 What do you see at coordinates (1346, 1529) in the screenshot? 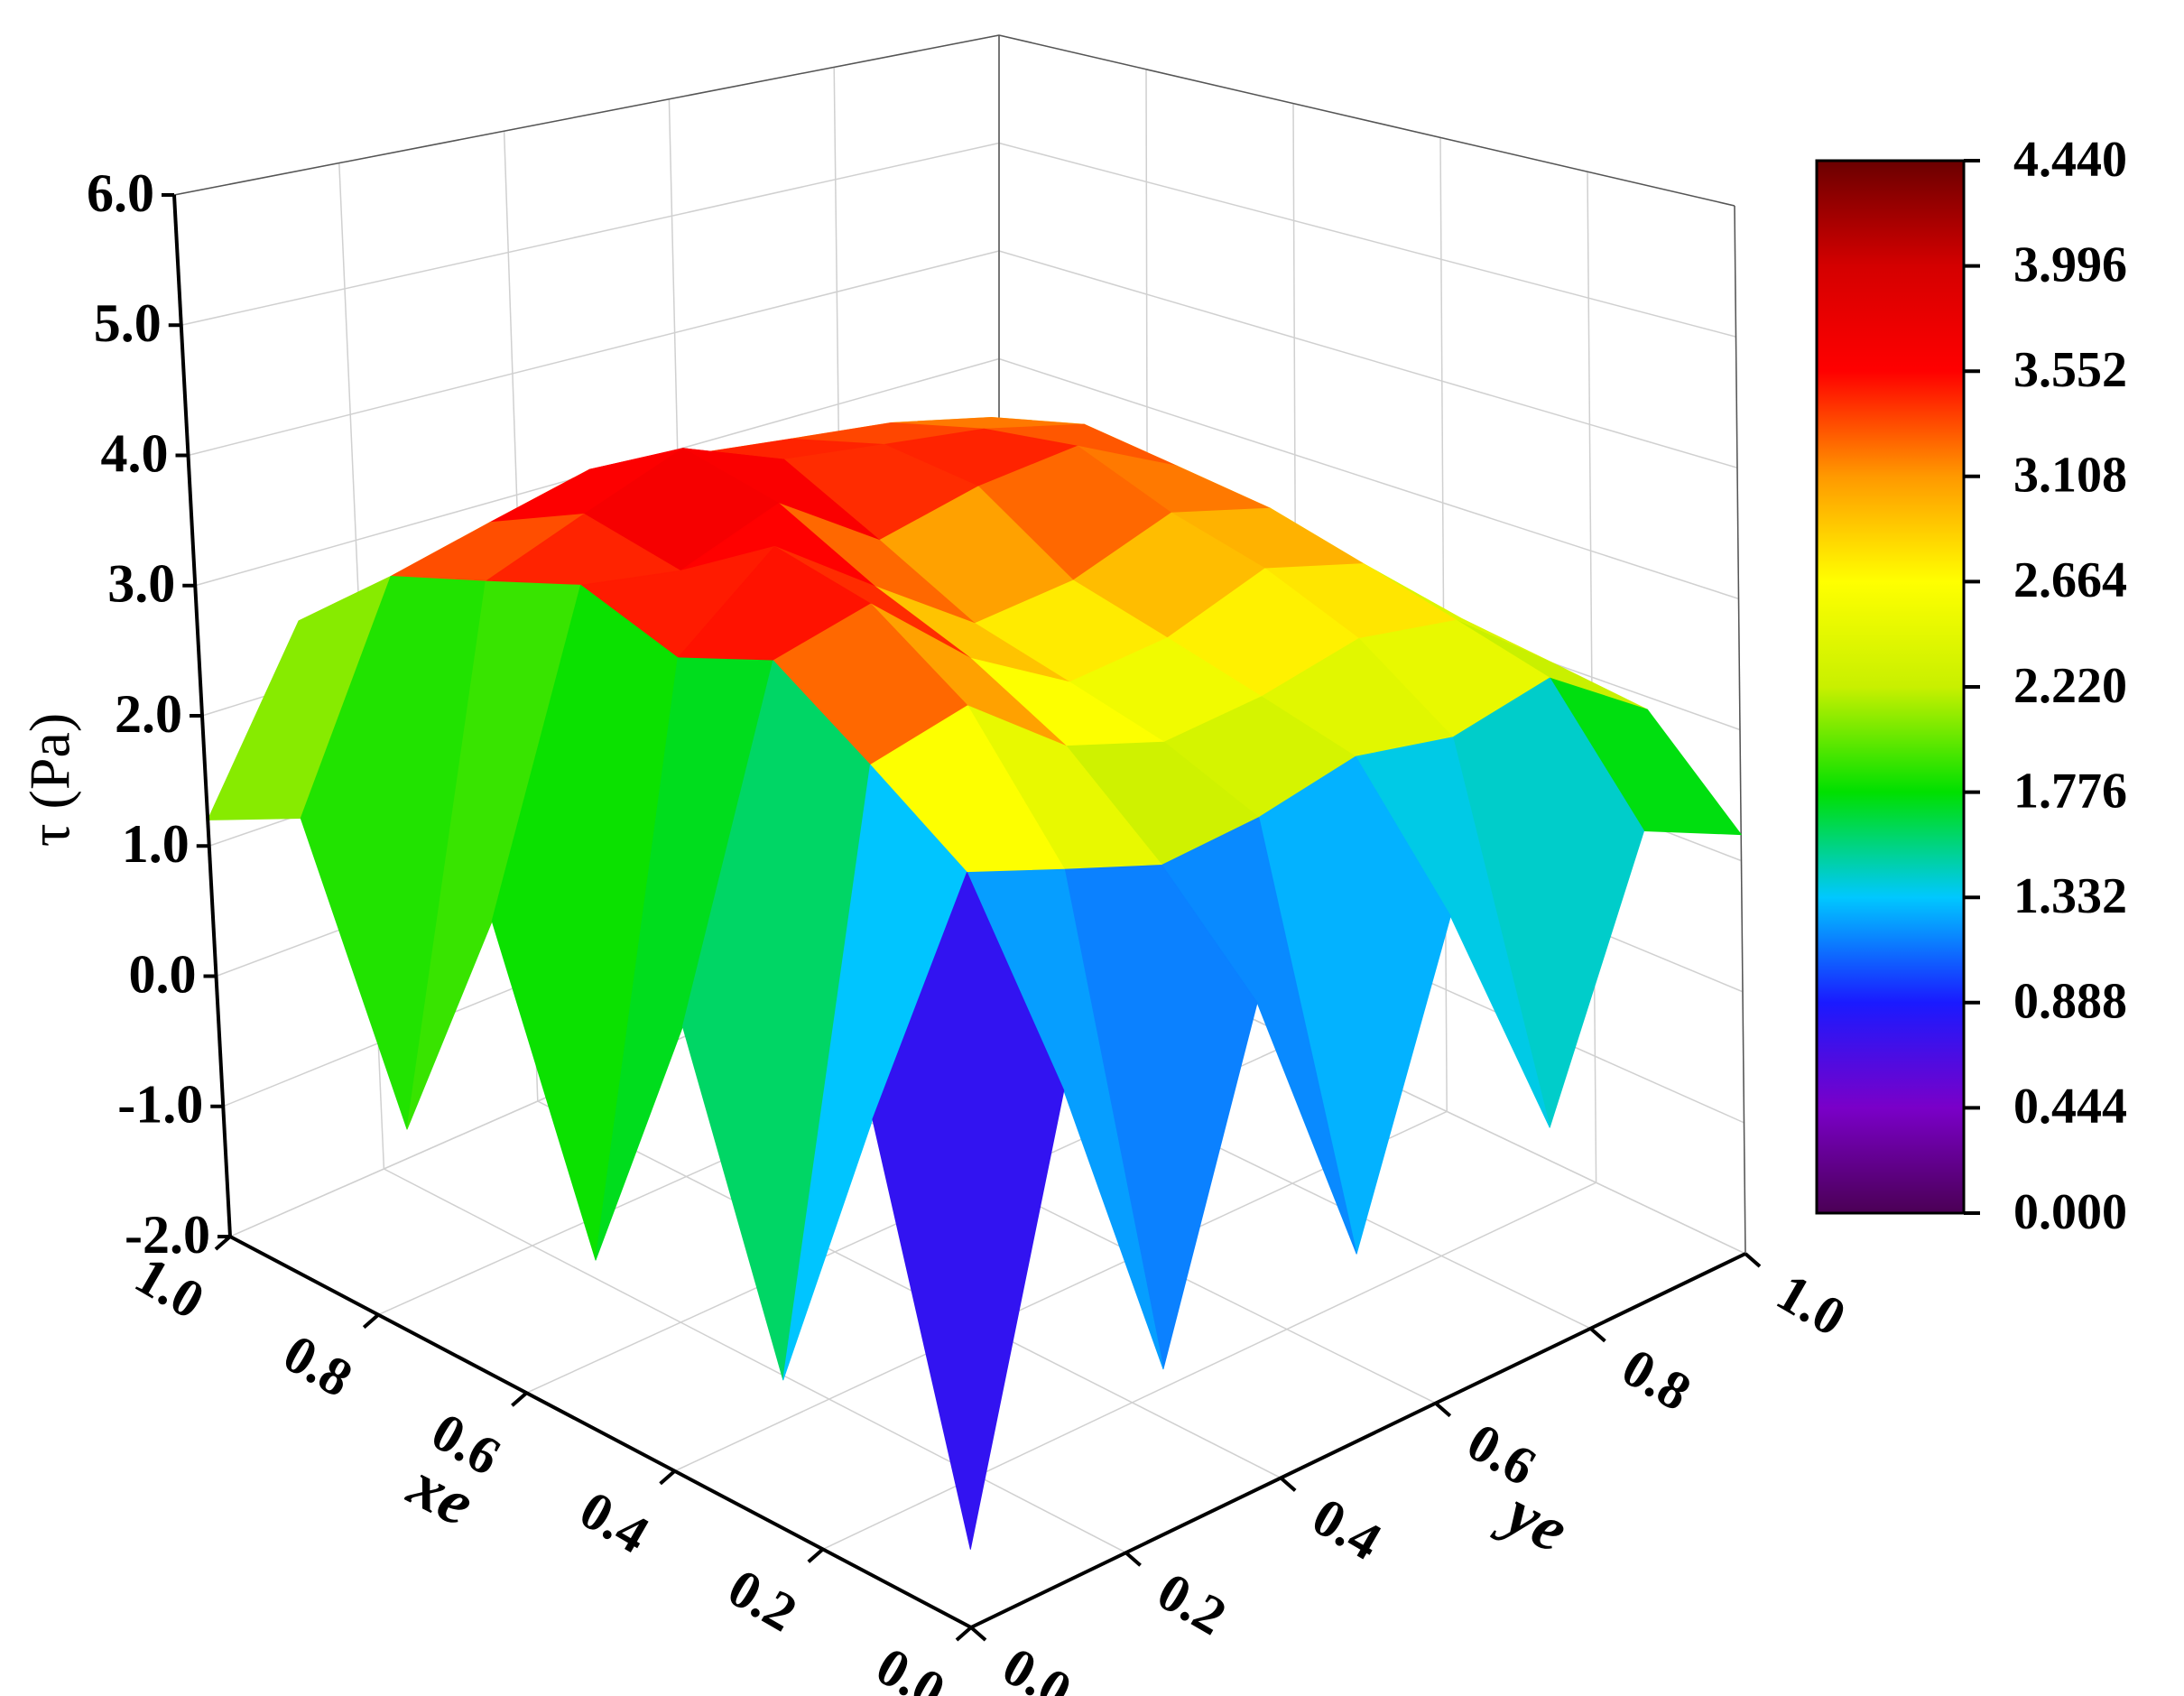
I see `y-tick-label: 0.4` at bounding box center [1346, 1529].